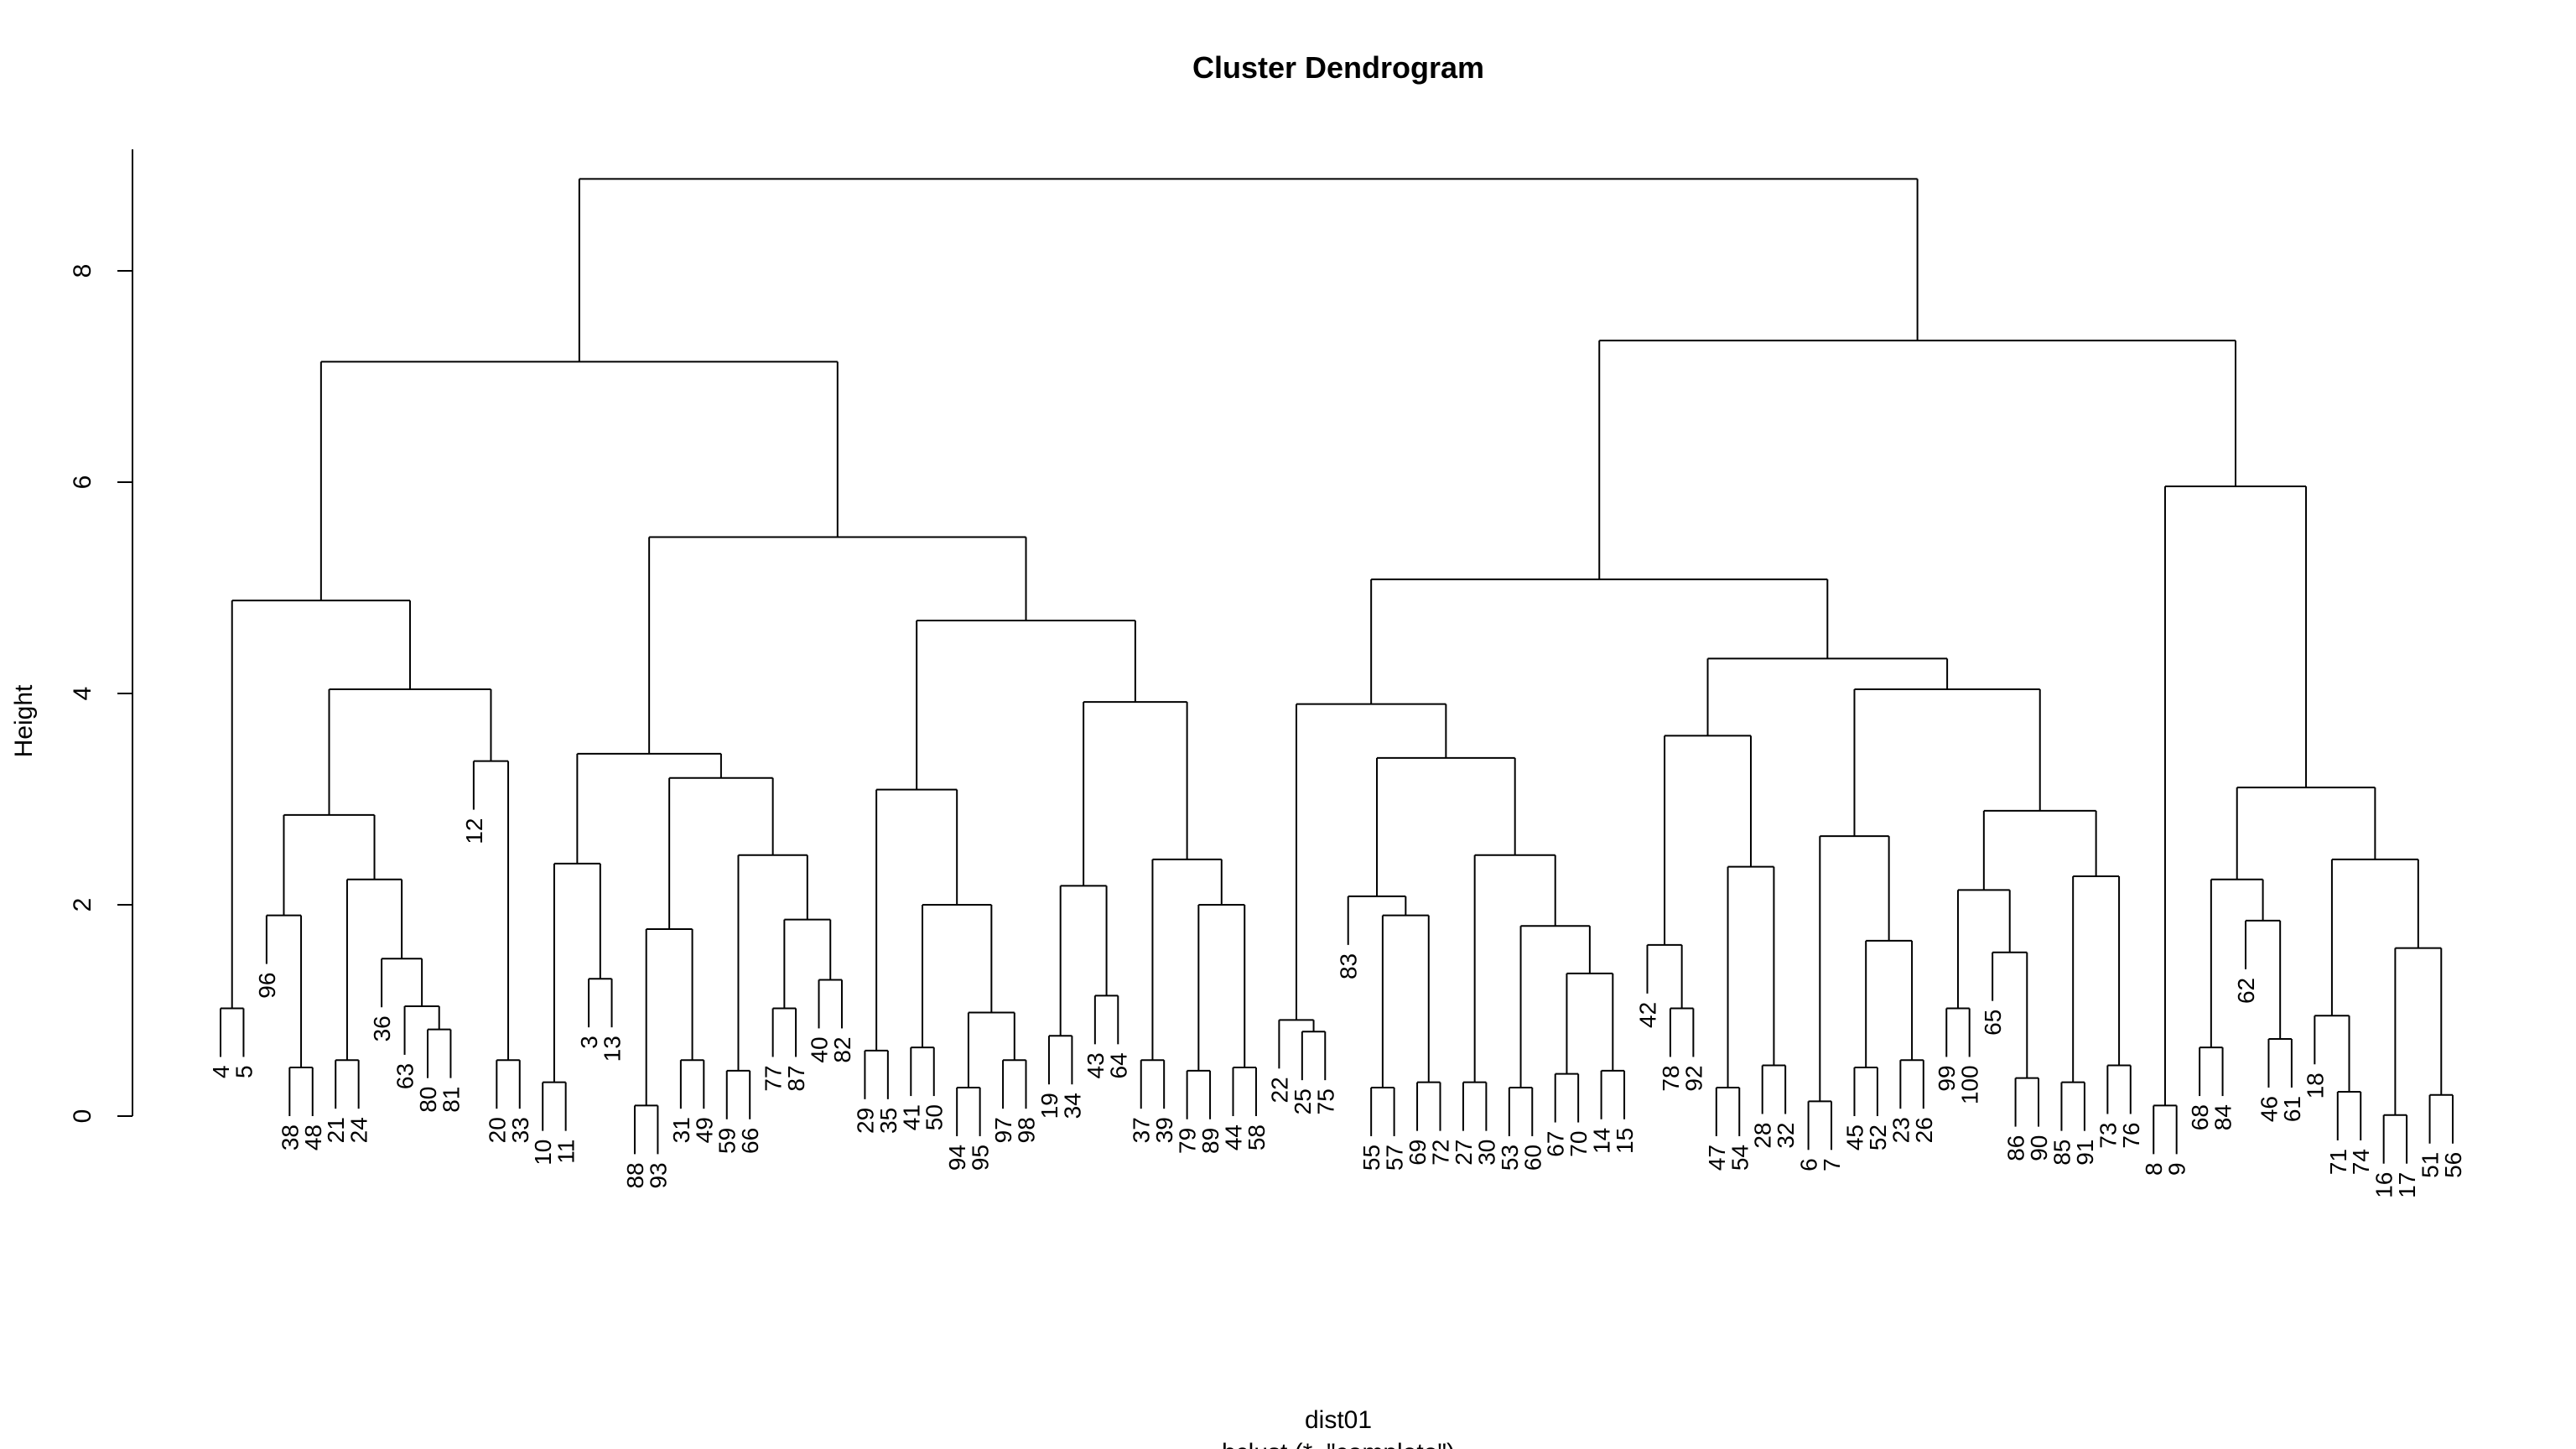  Describe the element at coordinates (1740, 1158) in the screenshot. I see `leaf-label: 54` at that location.